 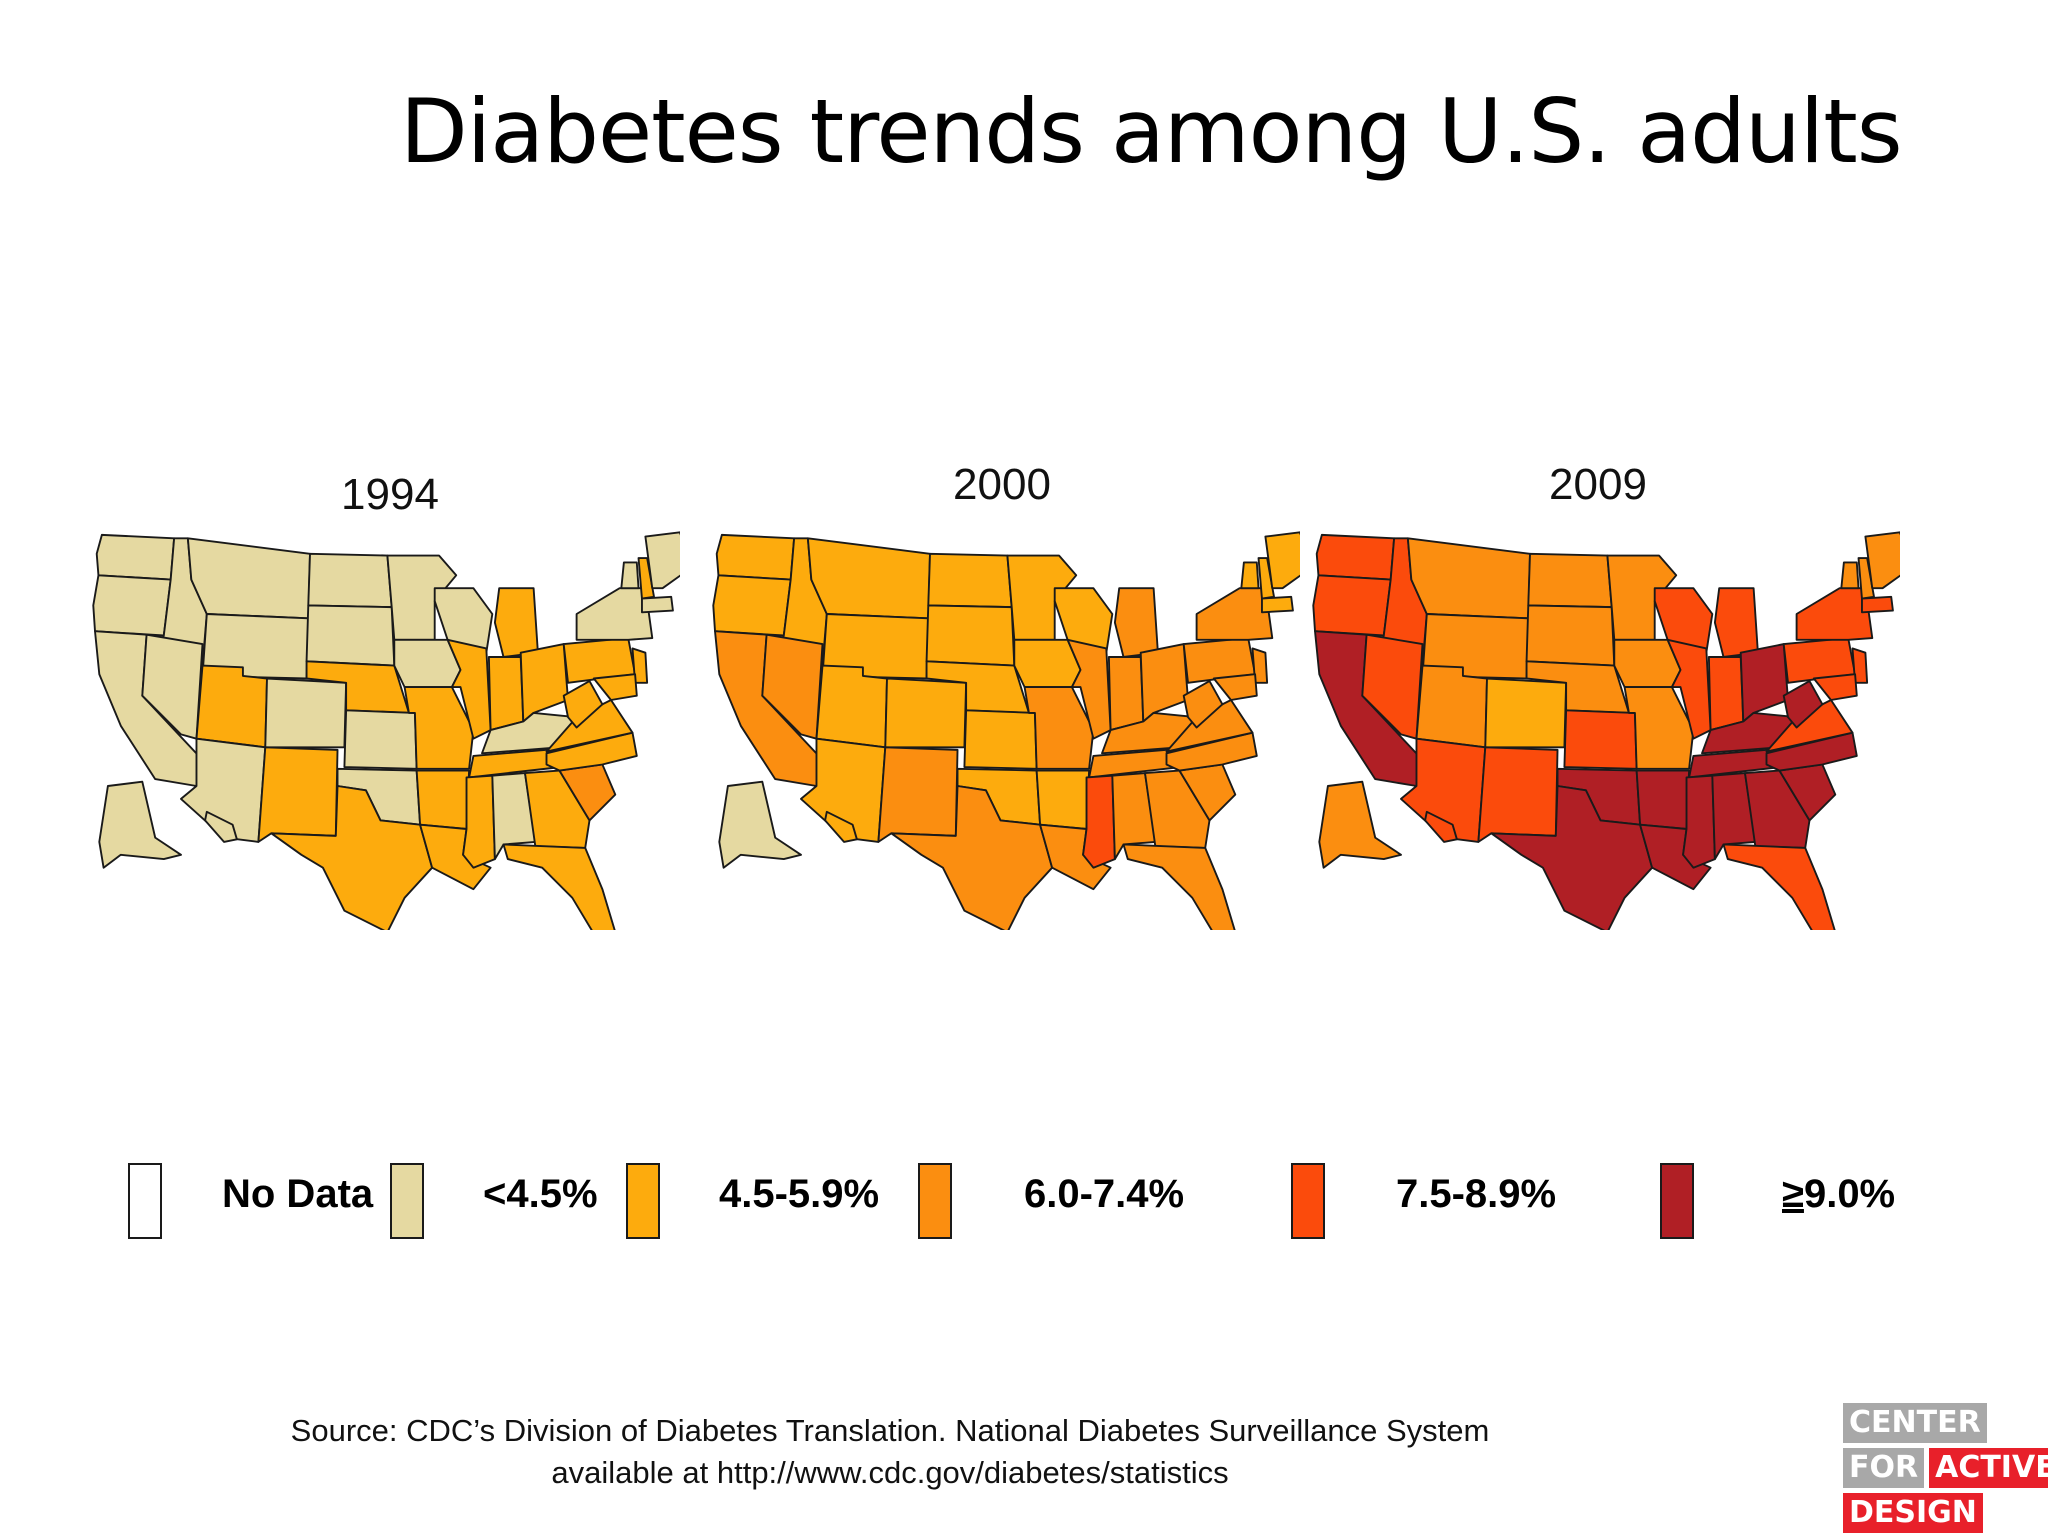 I want to click on state-ar-1994, so click(x=443, y=799).